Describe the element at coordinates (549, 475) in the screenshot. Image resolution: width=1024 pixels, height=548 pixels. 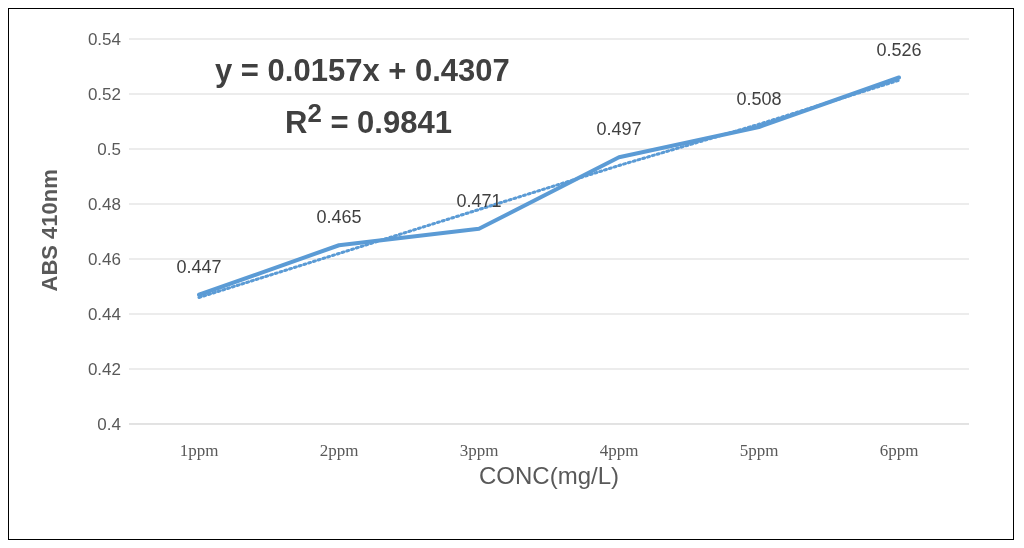
I see `x-axis-title: CONC(mg/L)` at that location.